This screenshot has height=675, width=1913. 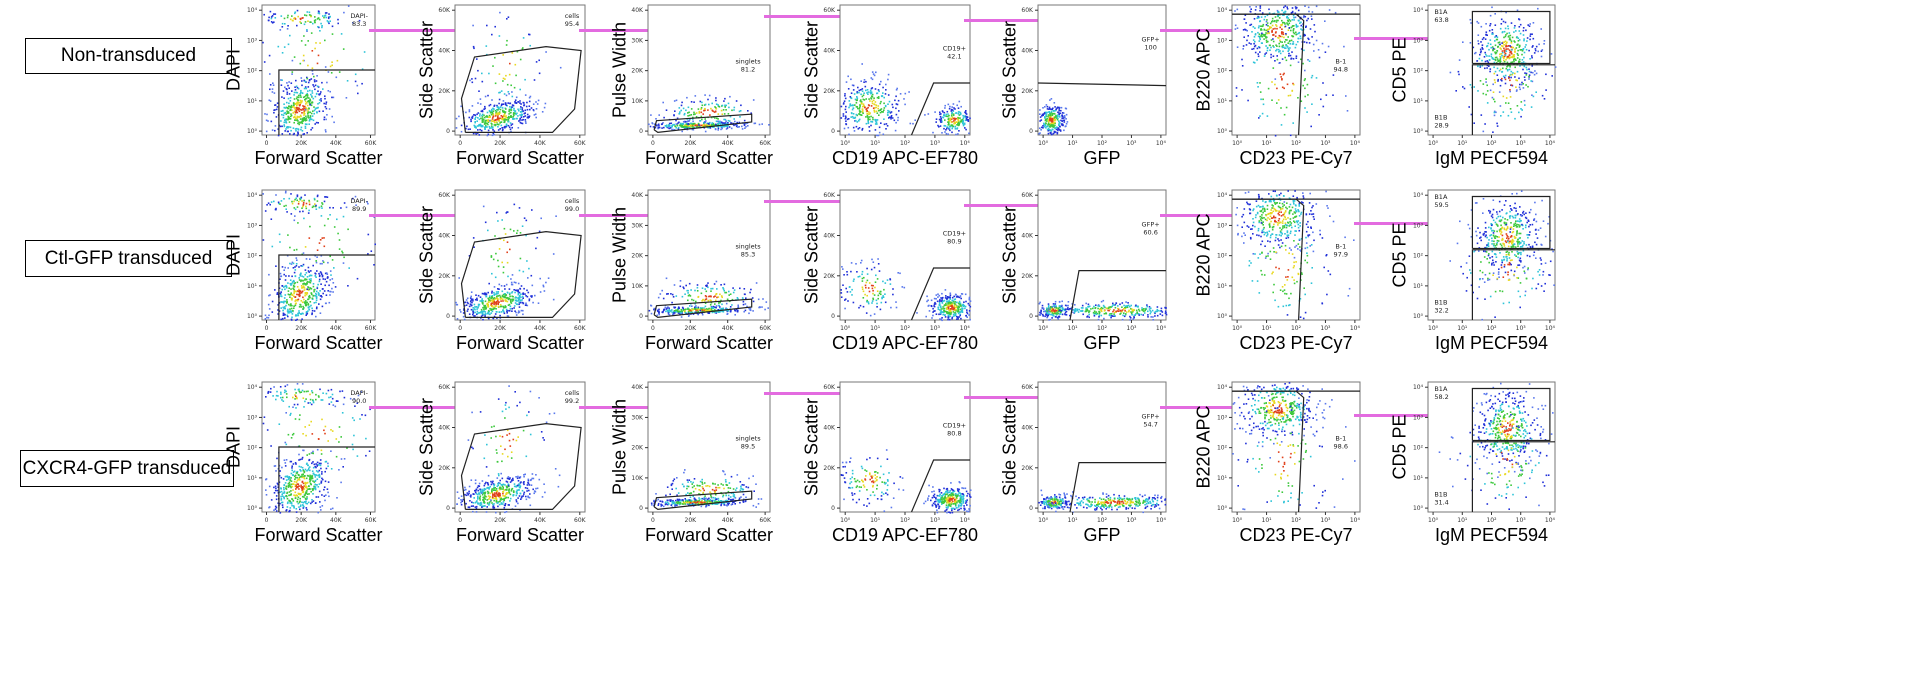 I want to click on y-tick-label: 10K, so click(x=637, y=286).